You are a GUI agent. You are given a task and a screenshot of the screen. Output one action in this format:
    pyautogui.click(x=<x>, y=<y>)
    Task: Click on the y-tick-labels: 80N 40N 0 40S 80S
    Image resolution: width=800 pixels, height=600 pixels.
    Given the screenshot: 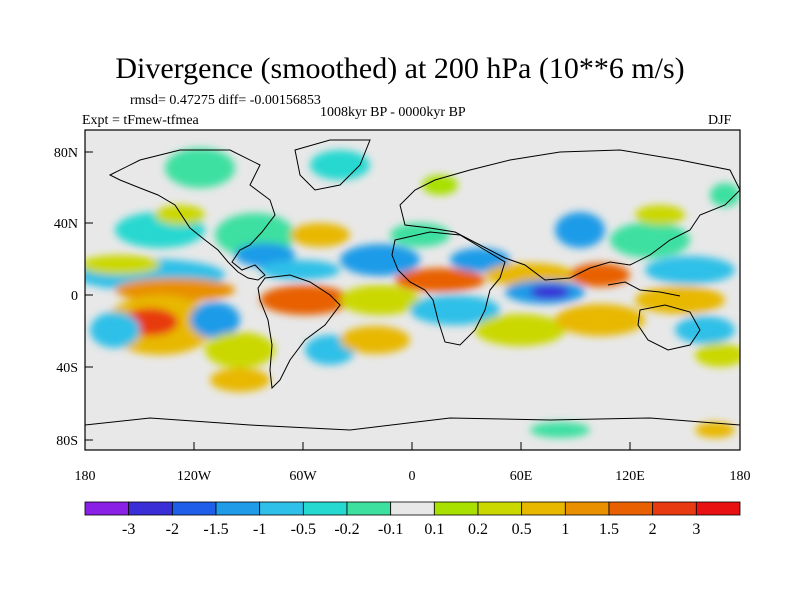 What is the action you would take?
    pyautogui.click(x=66, y=297)
    